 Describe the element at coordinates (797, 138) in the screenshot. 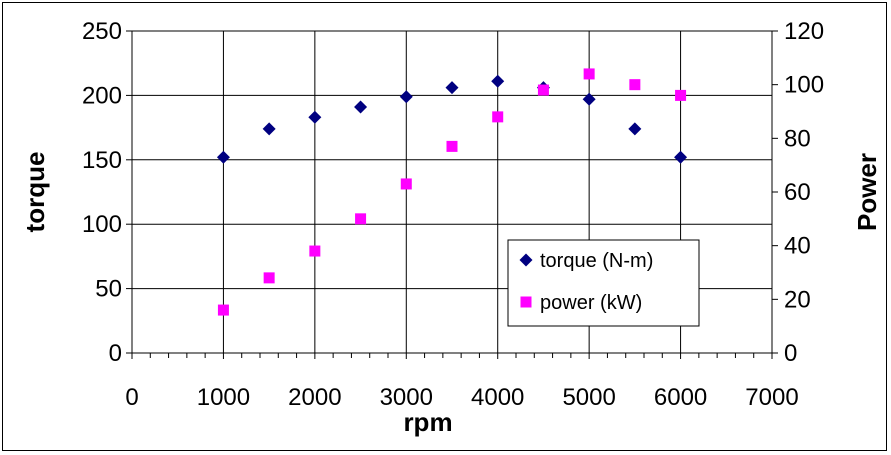

I see `y2-tick-label: 80` at that location.